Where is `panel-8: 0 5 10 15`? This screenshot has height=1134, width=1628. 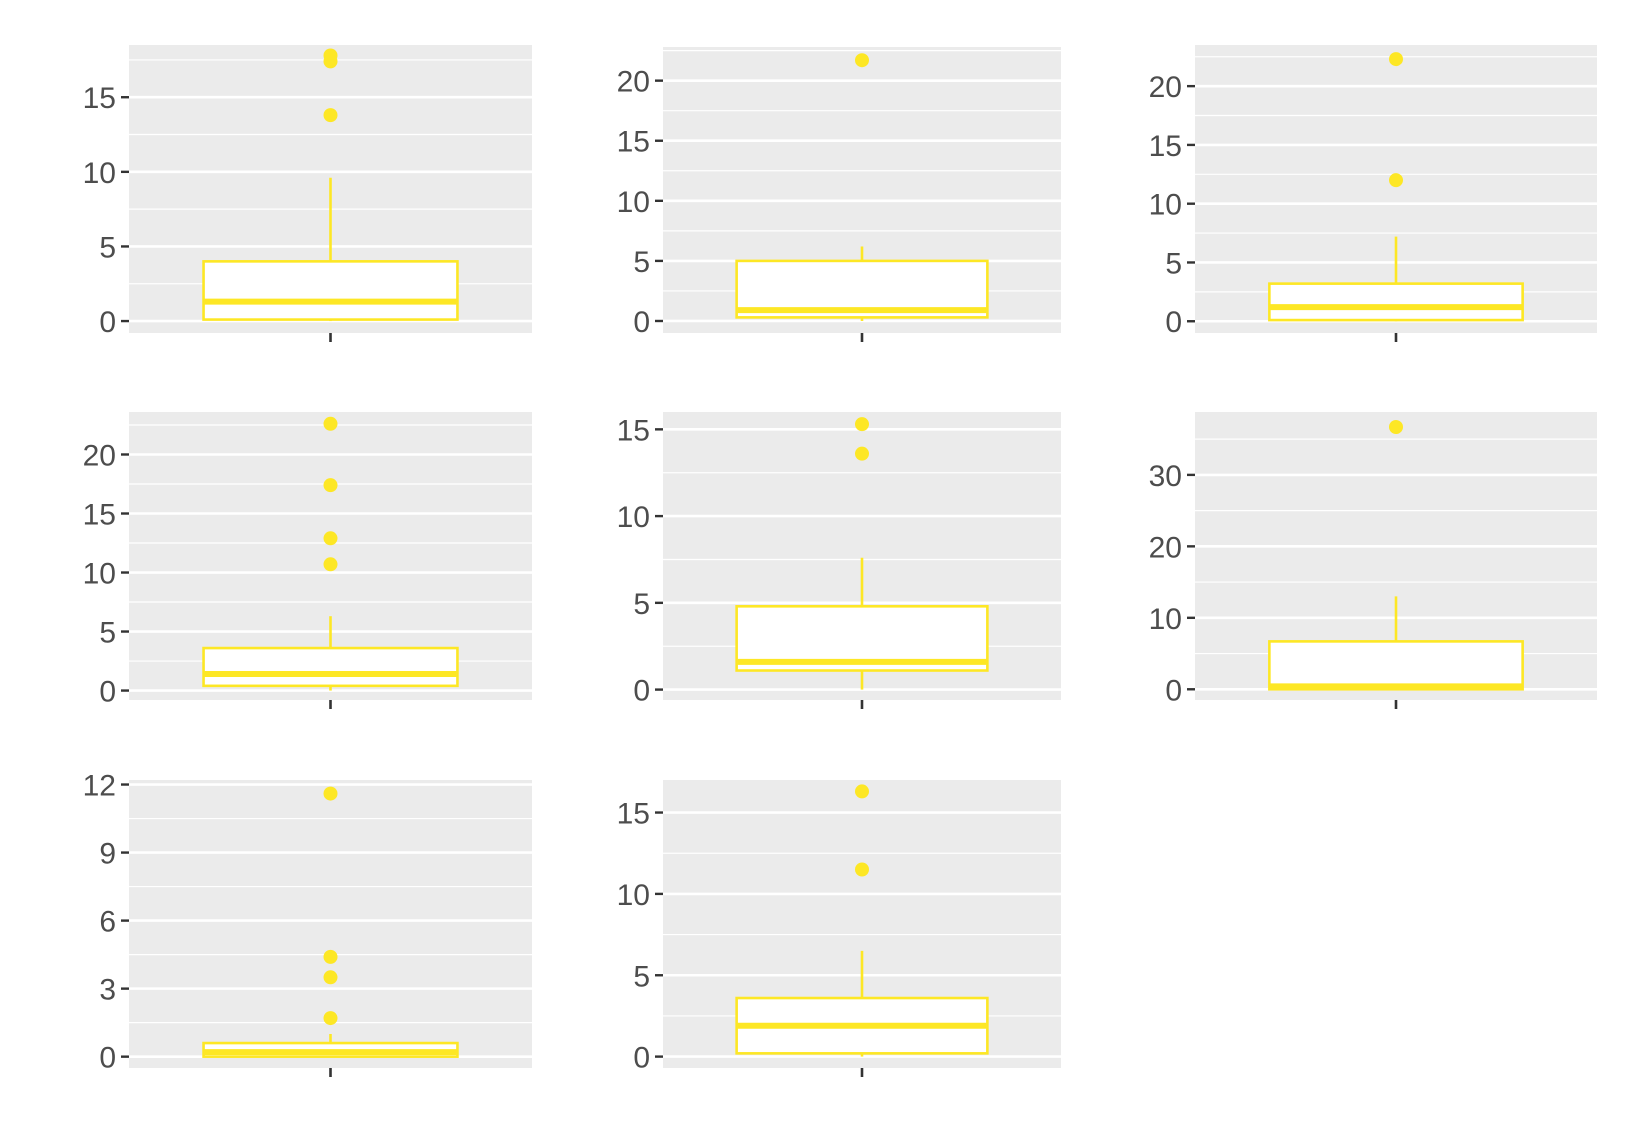
panel-8: 0 5 10 15 is located at coordinates (839, 928).